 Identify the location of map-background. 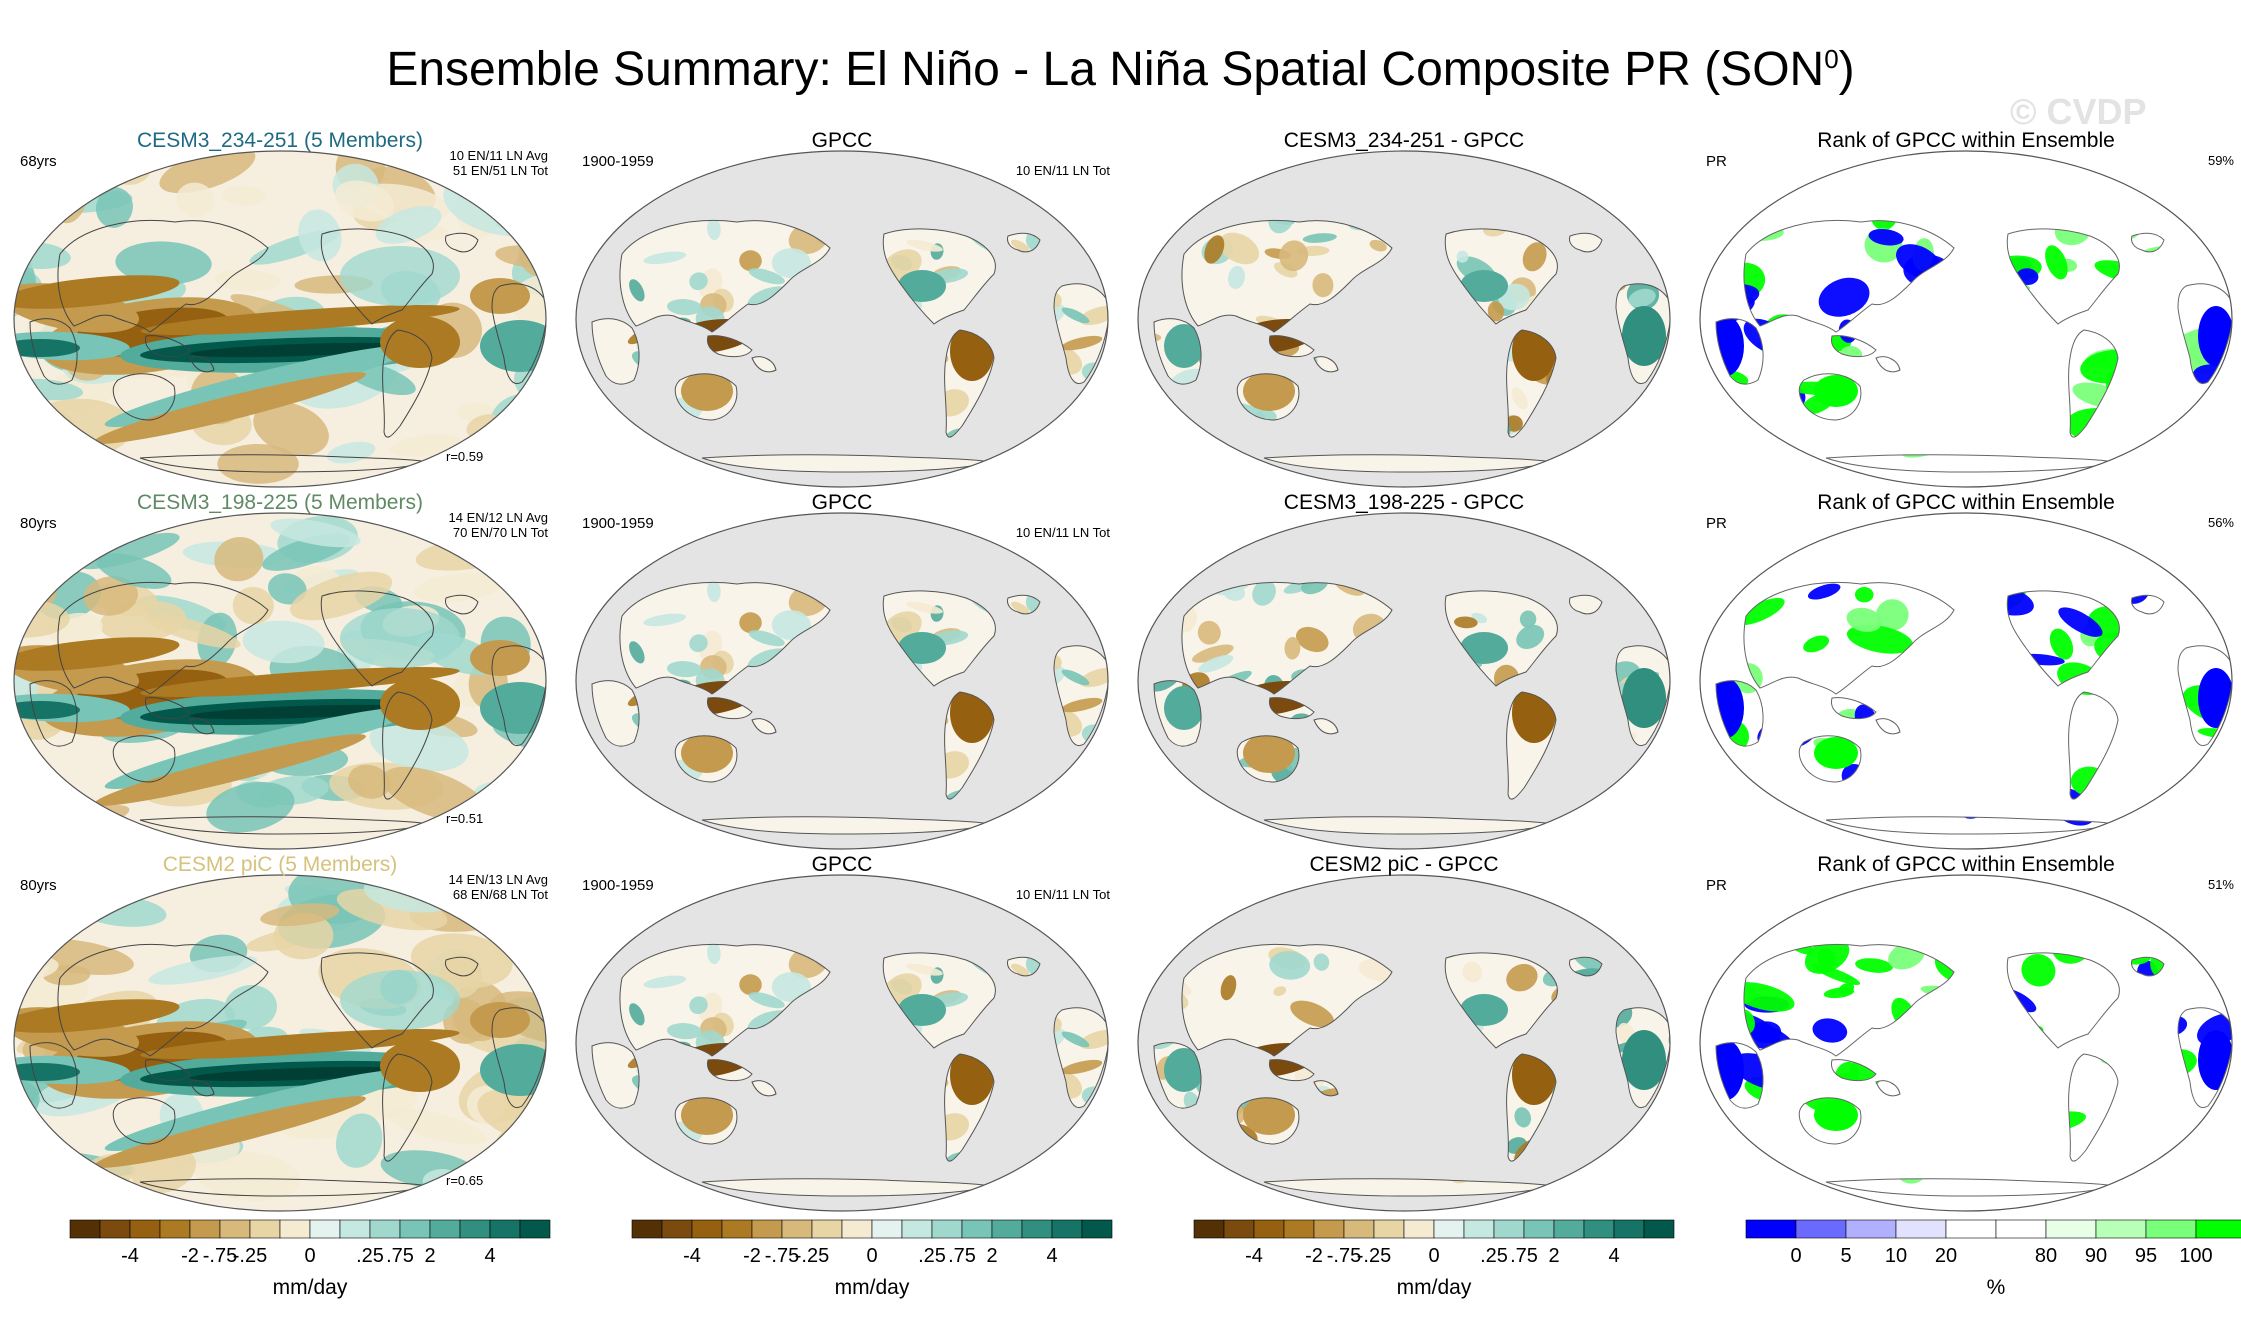
(1966, 681).